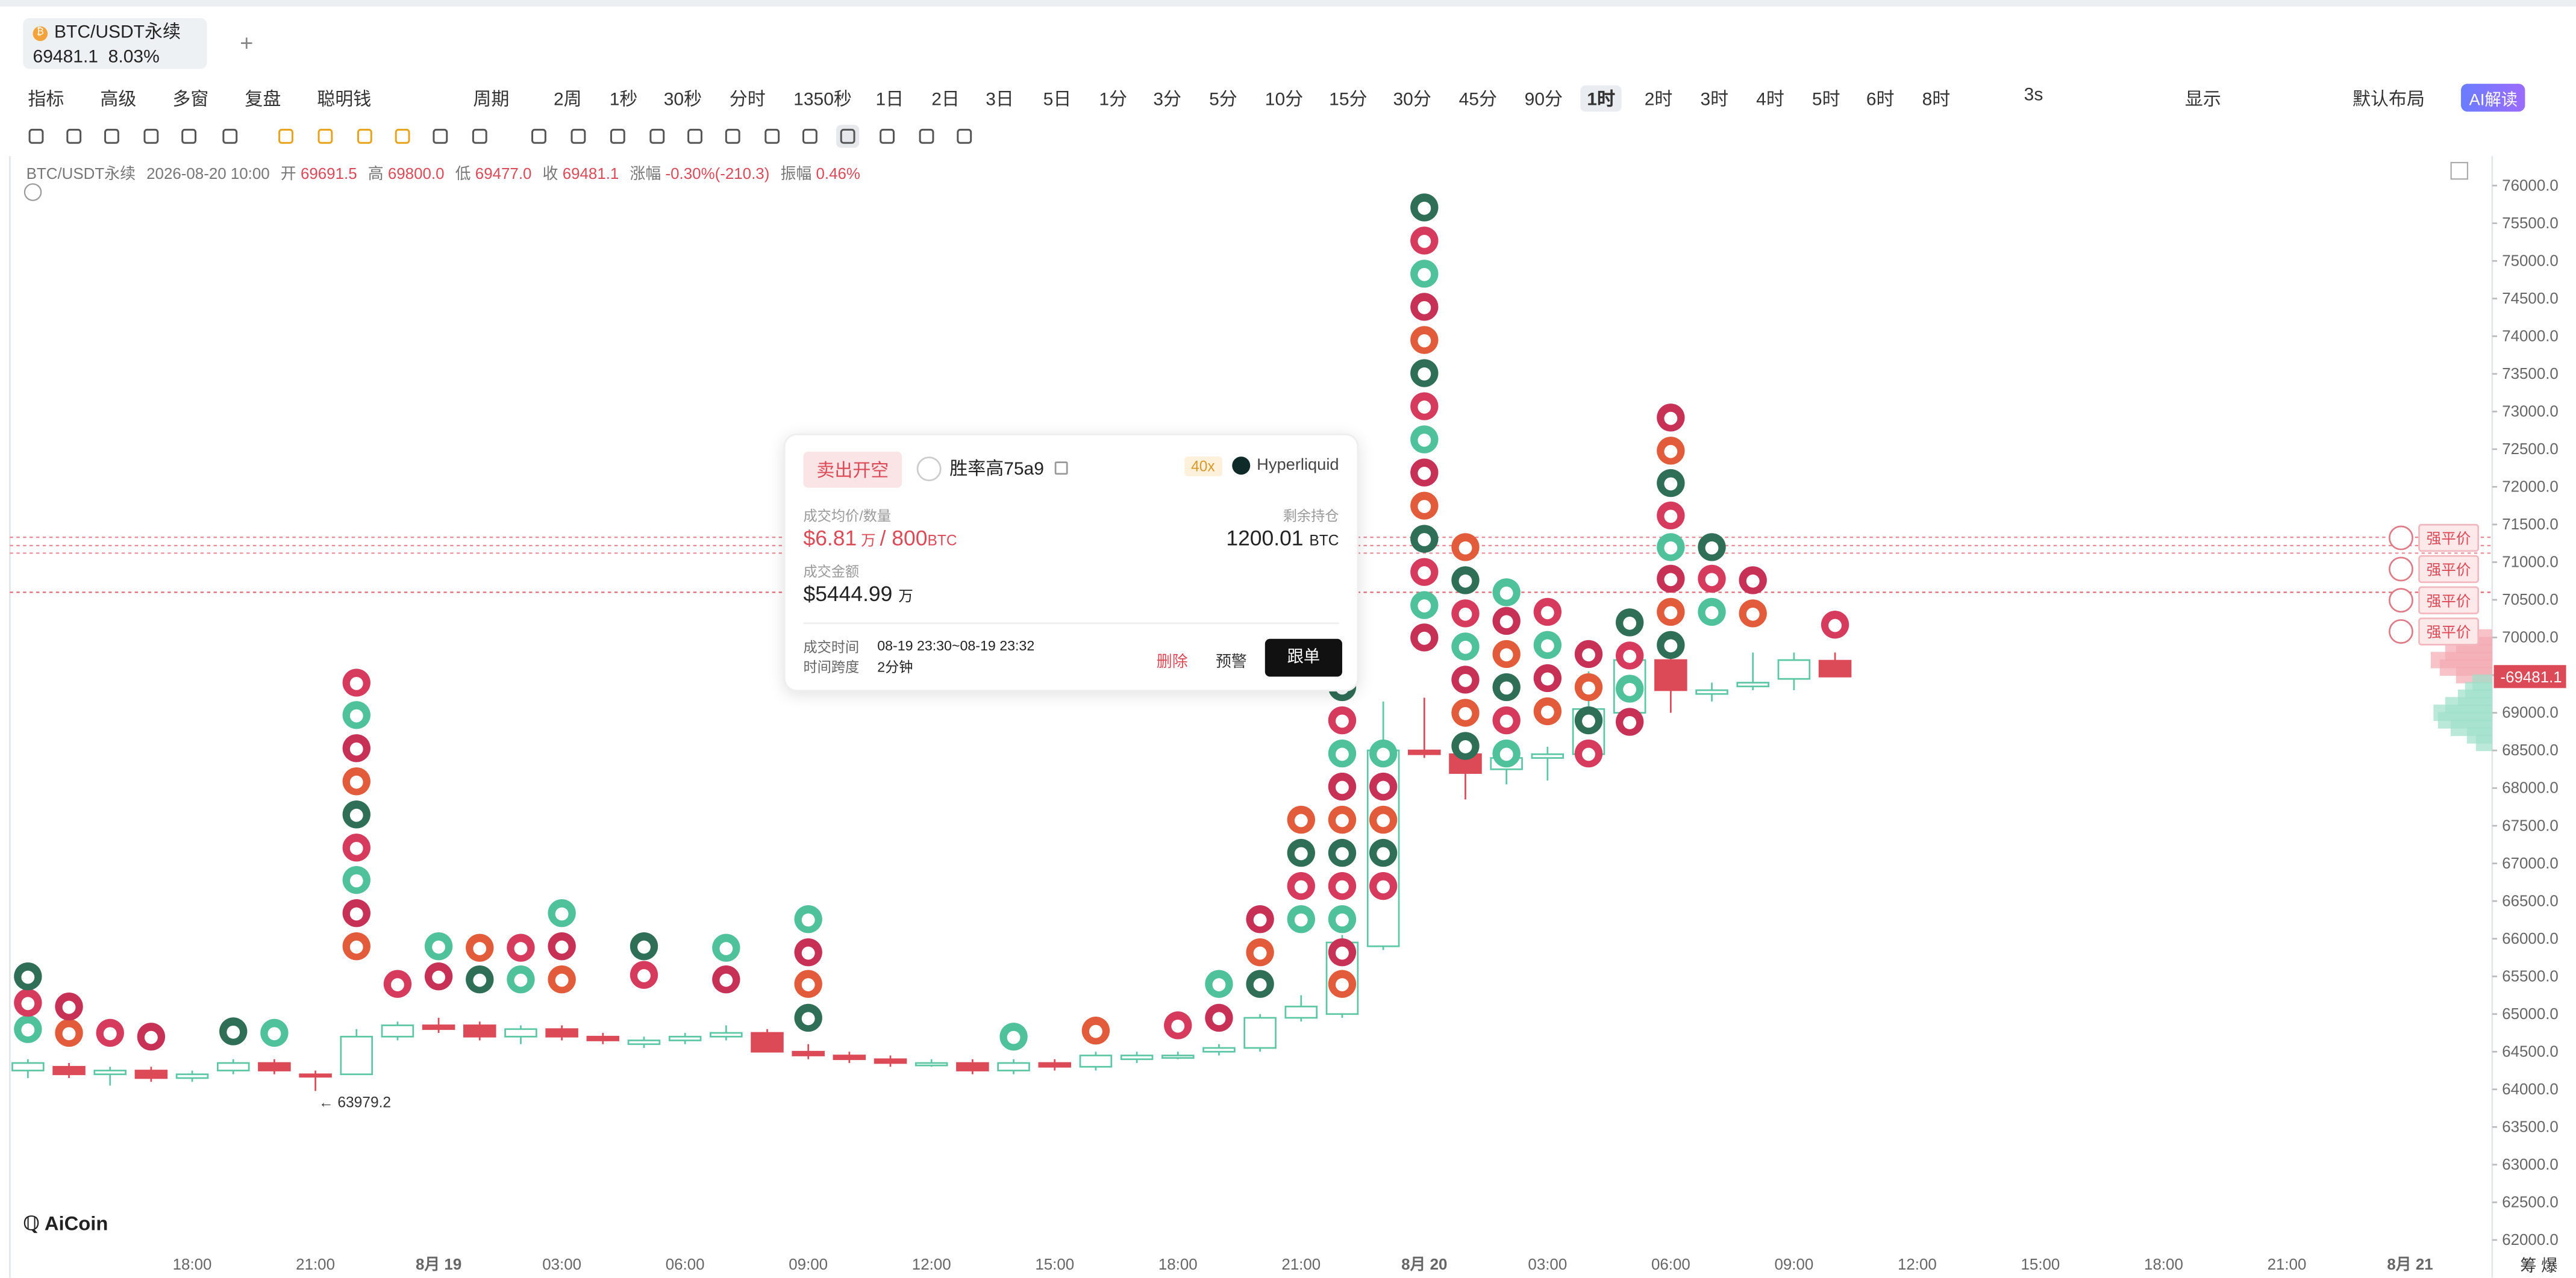 This screenshot has height=1278, width=2576. Describe the element at coordinates (492, 100) in the screenshot. I see `toolbar-item-6: 周期` at that location.